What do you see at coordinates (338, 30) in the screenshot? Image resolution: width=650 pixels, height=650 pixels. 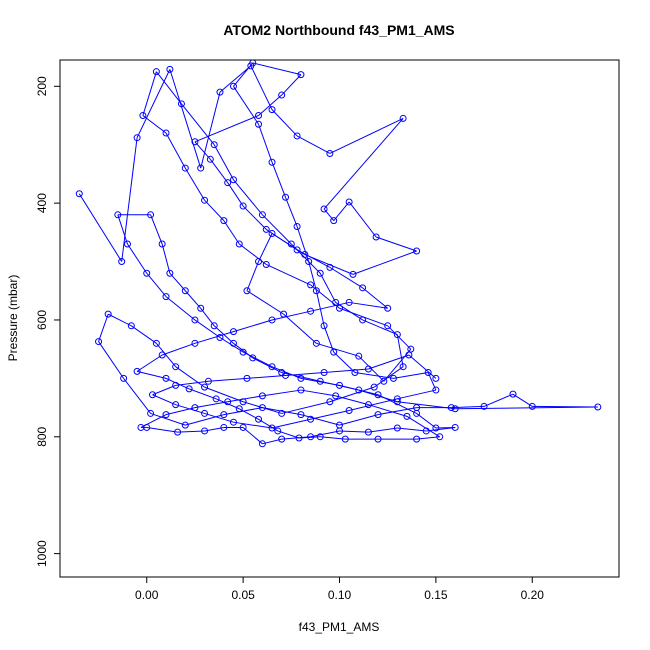 I see `chart-title: ATOM2 Northbound f43_PM1_AMS` at bounding box center [338, 30].